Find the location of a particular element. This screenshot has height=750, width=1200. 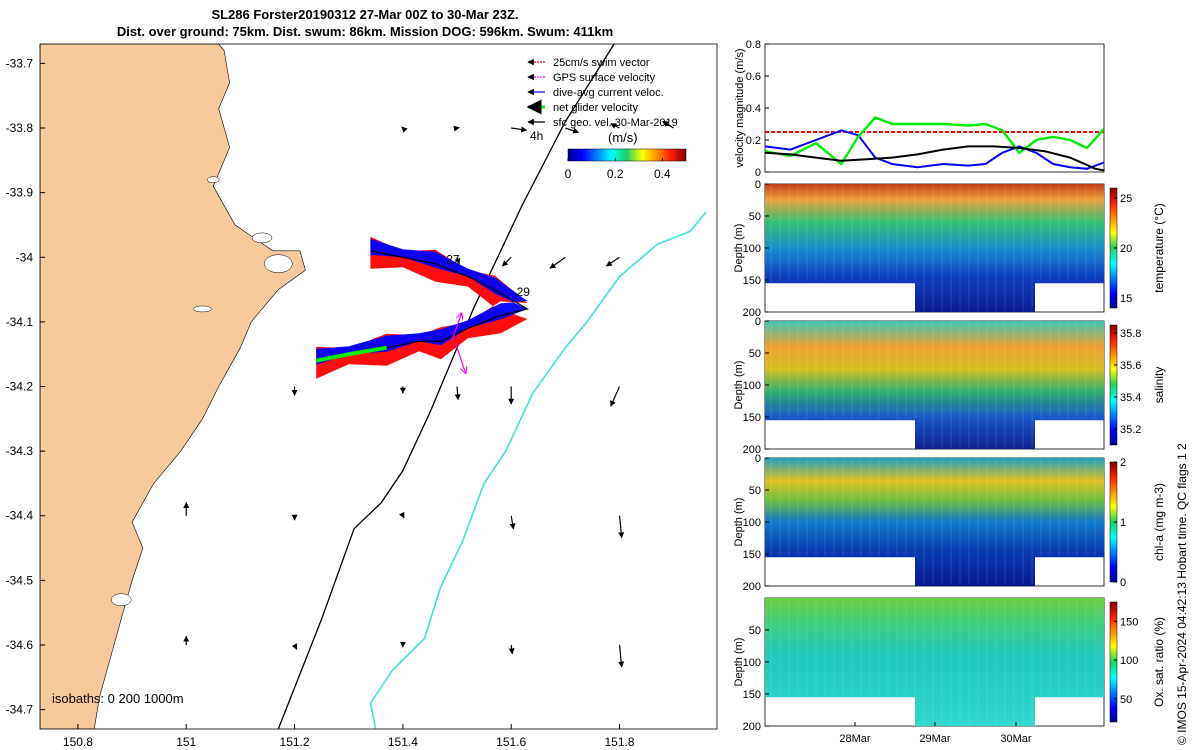

section-panel: 0 50 100 150 200 Depth (m) 0 1 2 chl-a (mg m-3) is located at coordinates (949, 523).